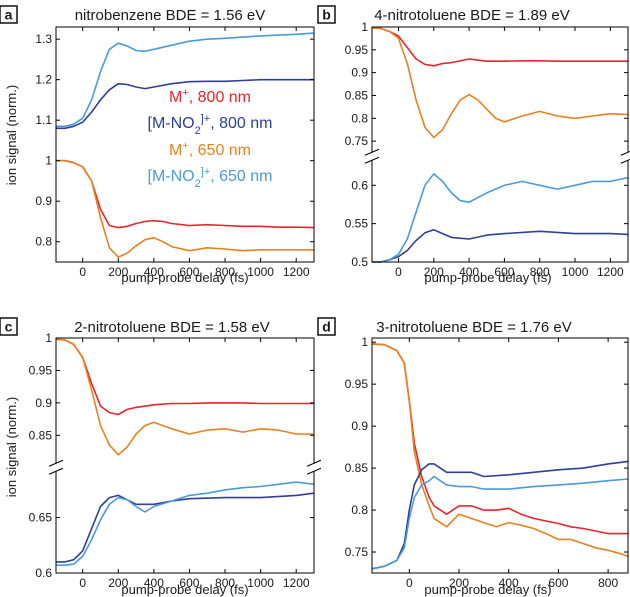  What do you see at coordinates (41, 435) in the screenshot?
I see `panel-c-upper-ytick-label: 0.85` at bounding box center [41, 435].